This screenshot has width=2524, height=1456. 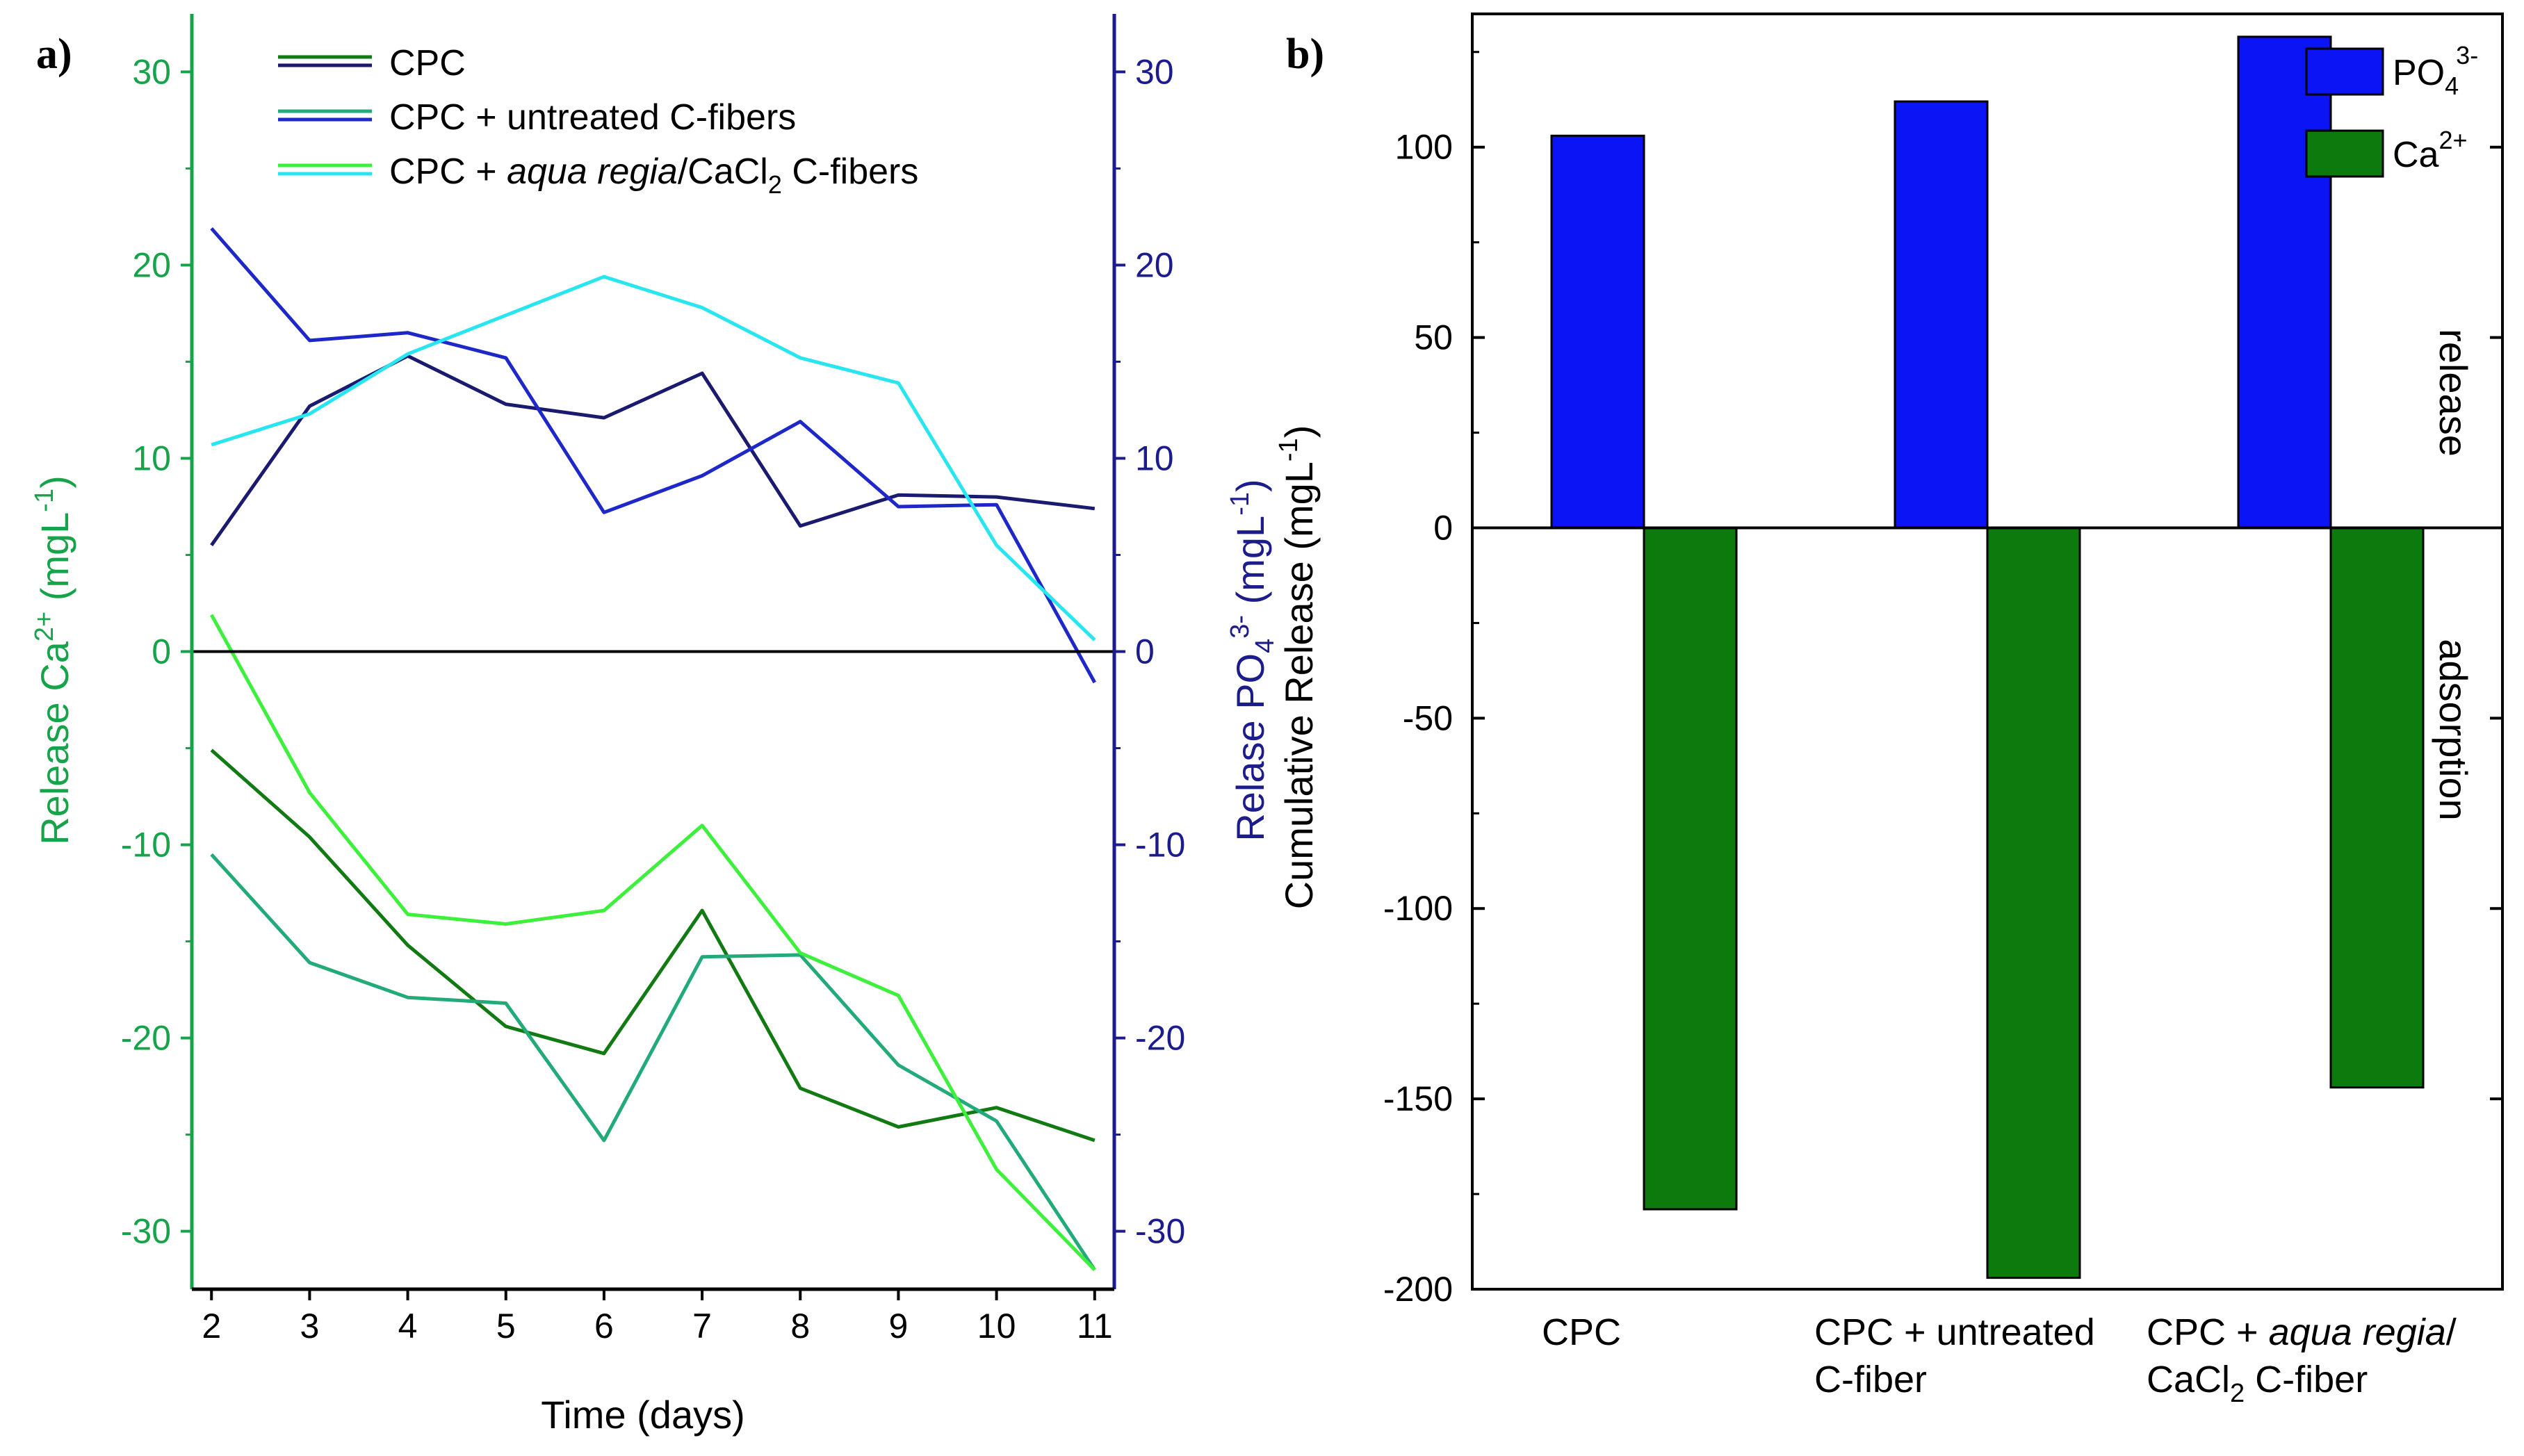 What do you see at coordinates (604, 1326) in the screenshot?
I see `x-tick-label: 6` at bounding box center [604, 1326].